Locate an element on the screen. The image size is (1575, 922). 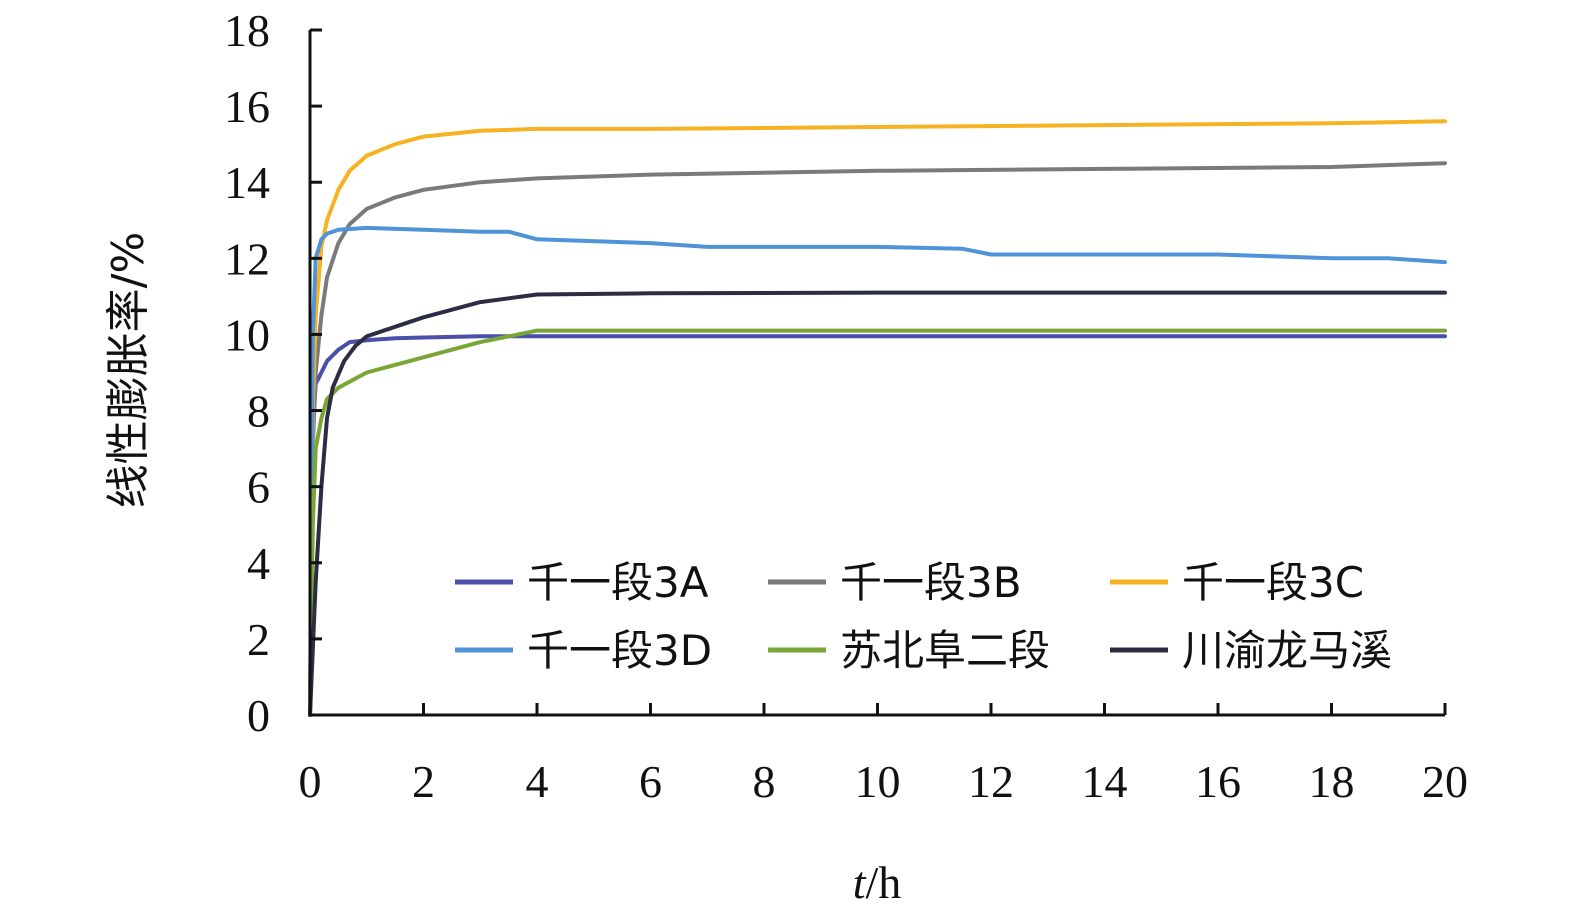
x-tick-label: 8 is located at coordinates (764, 781).